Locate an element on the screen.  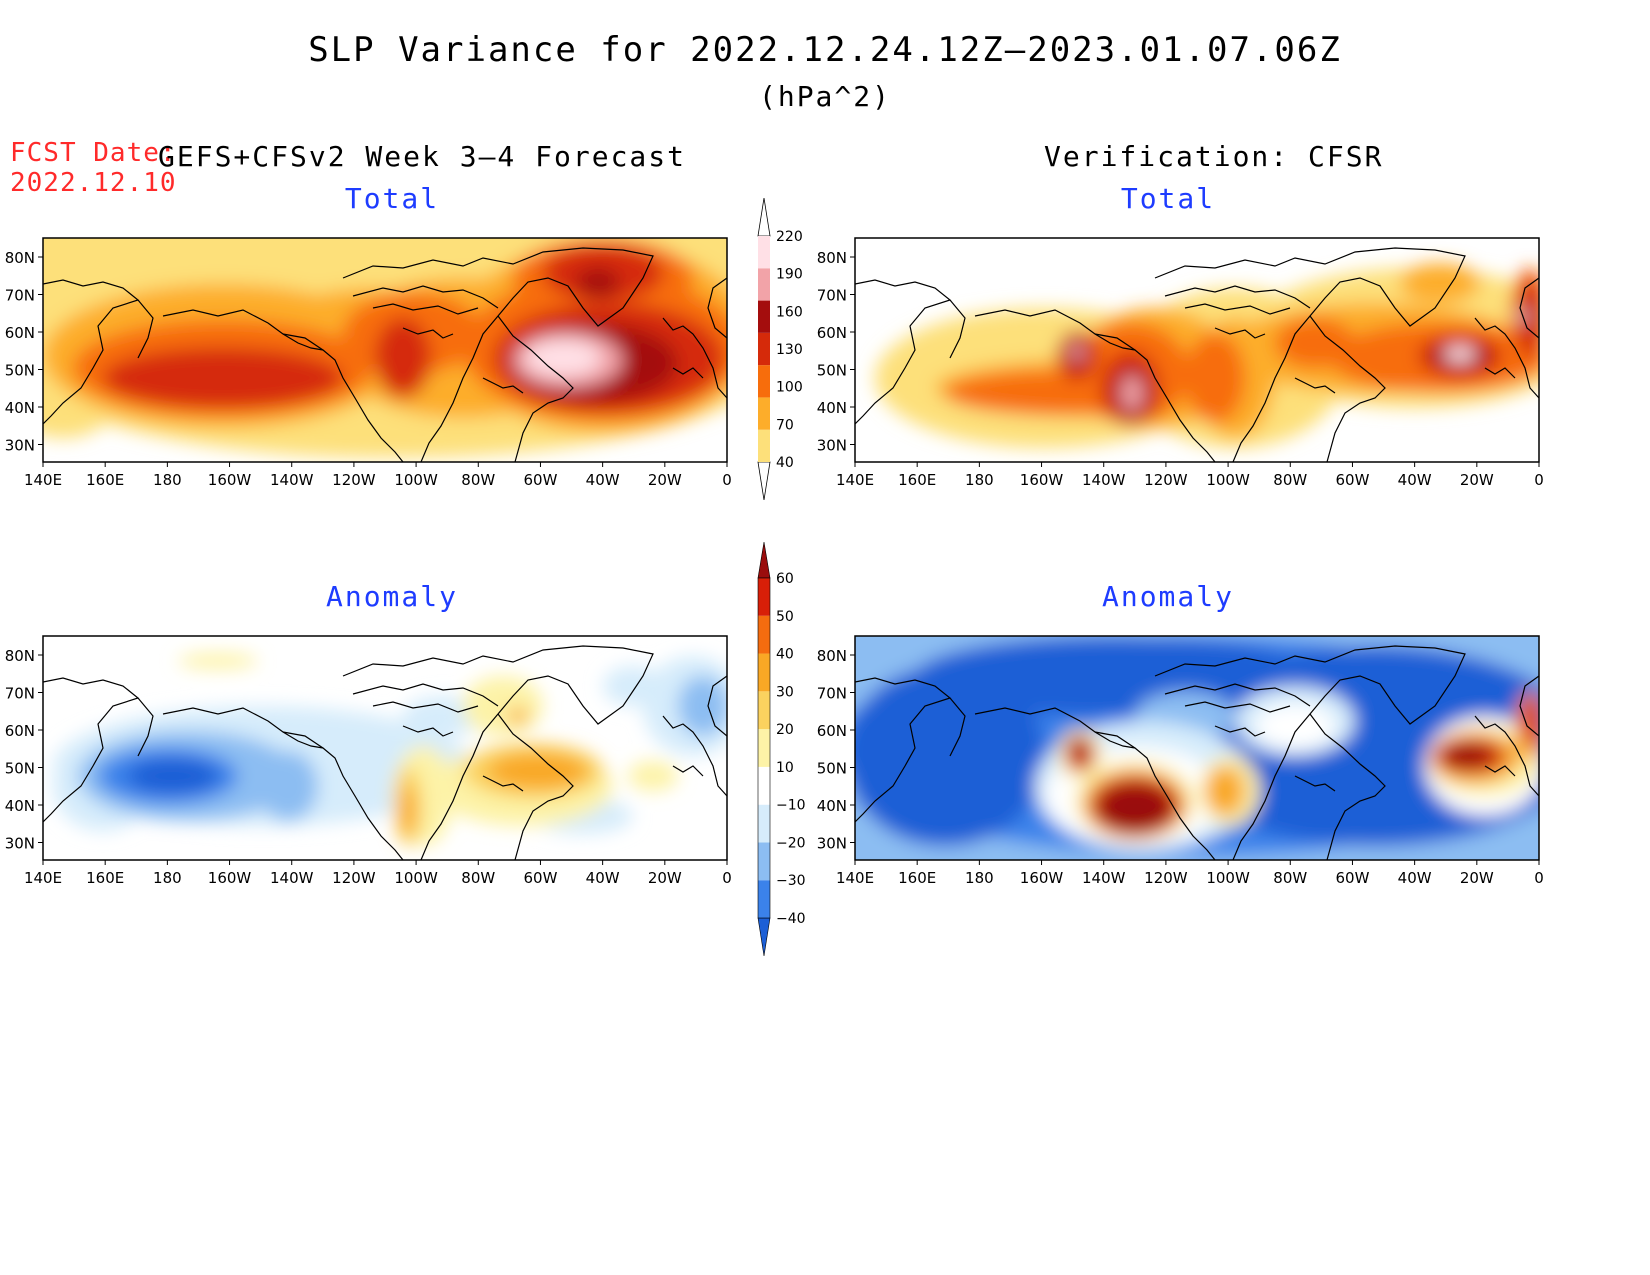
colorbar-anomaly: −40 −30 −20 −10 10 20 30 40 50 60 is located at coordinates (781, 749).